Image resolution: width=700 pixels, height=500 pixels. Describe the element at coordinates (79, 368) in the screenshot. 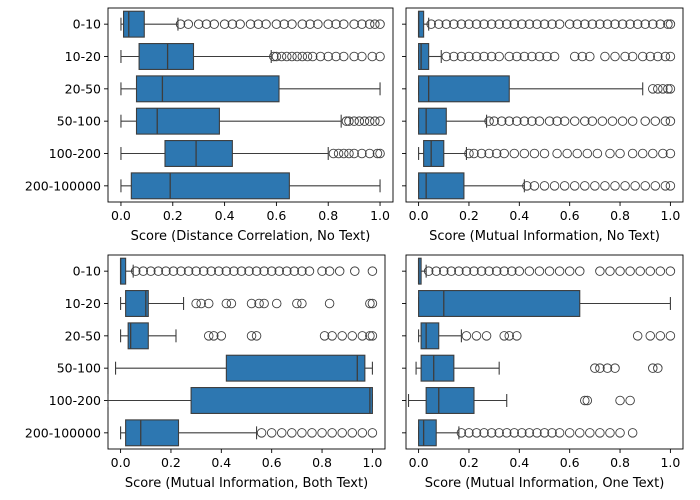

I see `y-tick-label: 50-100` at that location.